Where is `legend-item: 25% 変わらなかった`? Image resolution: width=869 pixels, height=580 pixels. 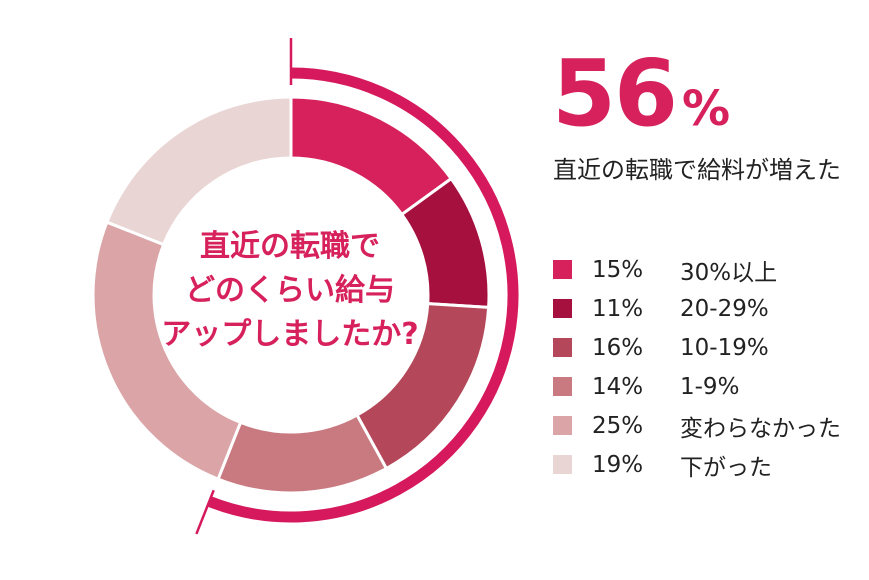 legend-item: 25% 変わらなかった is located at coordinates (697, 425).